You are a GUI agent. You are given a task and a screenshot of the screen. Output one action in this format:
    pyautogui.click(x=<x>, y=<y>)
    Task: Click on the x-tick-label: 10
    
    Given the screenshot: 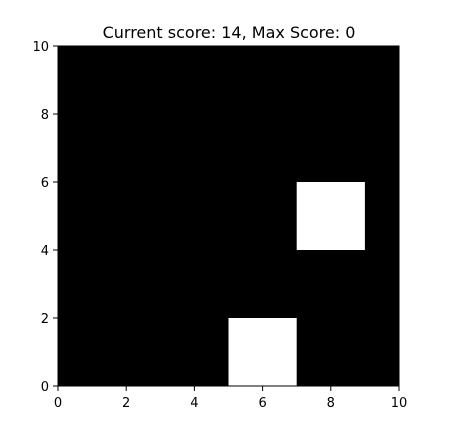 What is the action you would take?
    pyautogui.click(x=399, y=403)
    